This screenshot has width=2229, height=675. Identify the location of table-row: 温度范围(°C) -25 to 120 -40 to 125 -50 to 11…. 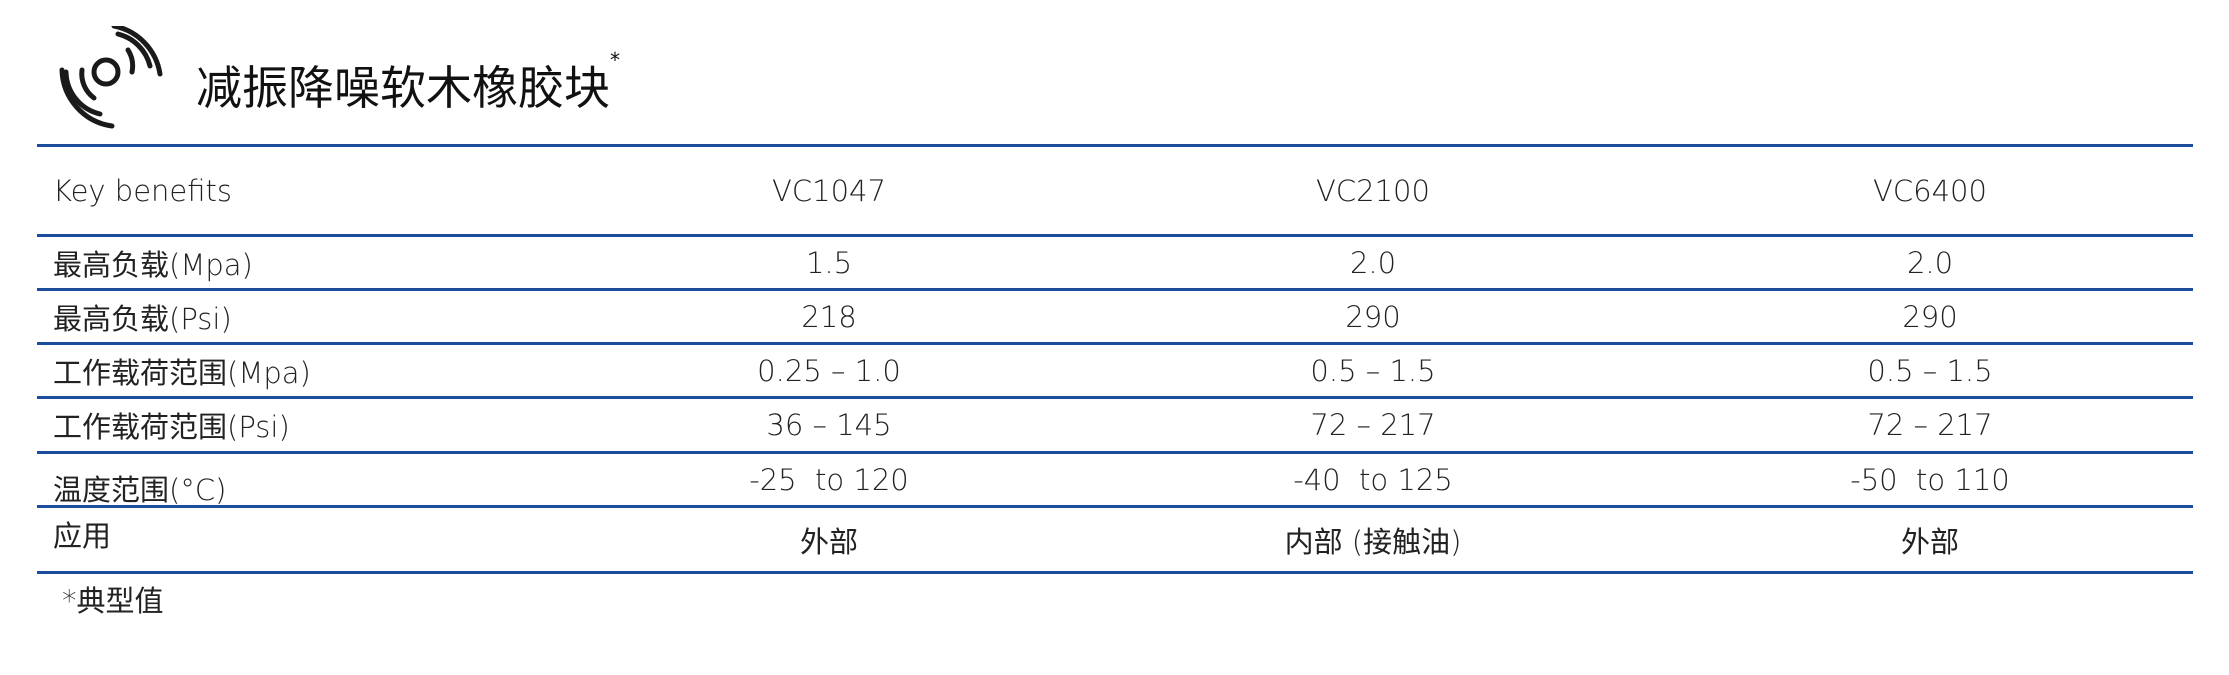
(1115, 480).